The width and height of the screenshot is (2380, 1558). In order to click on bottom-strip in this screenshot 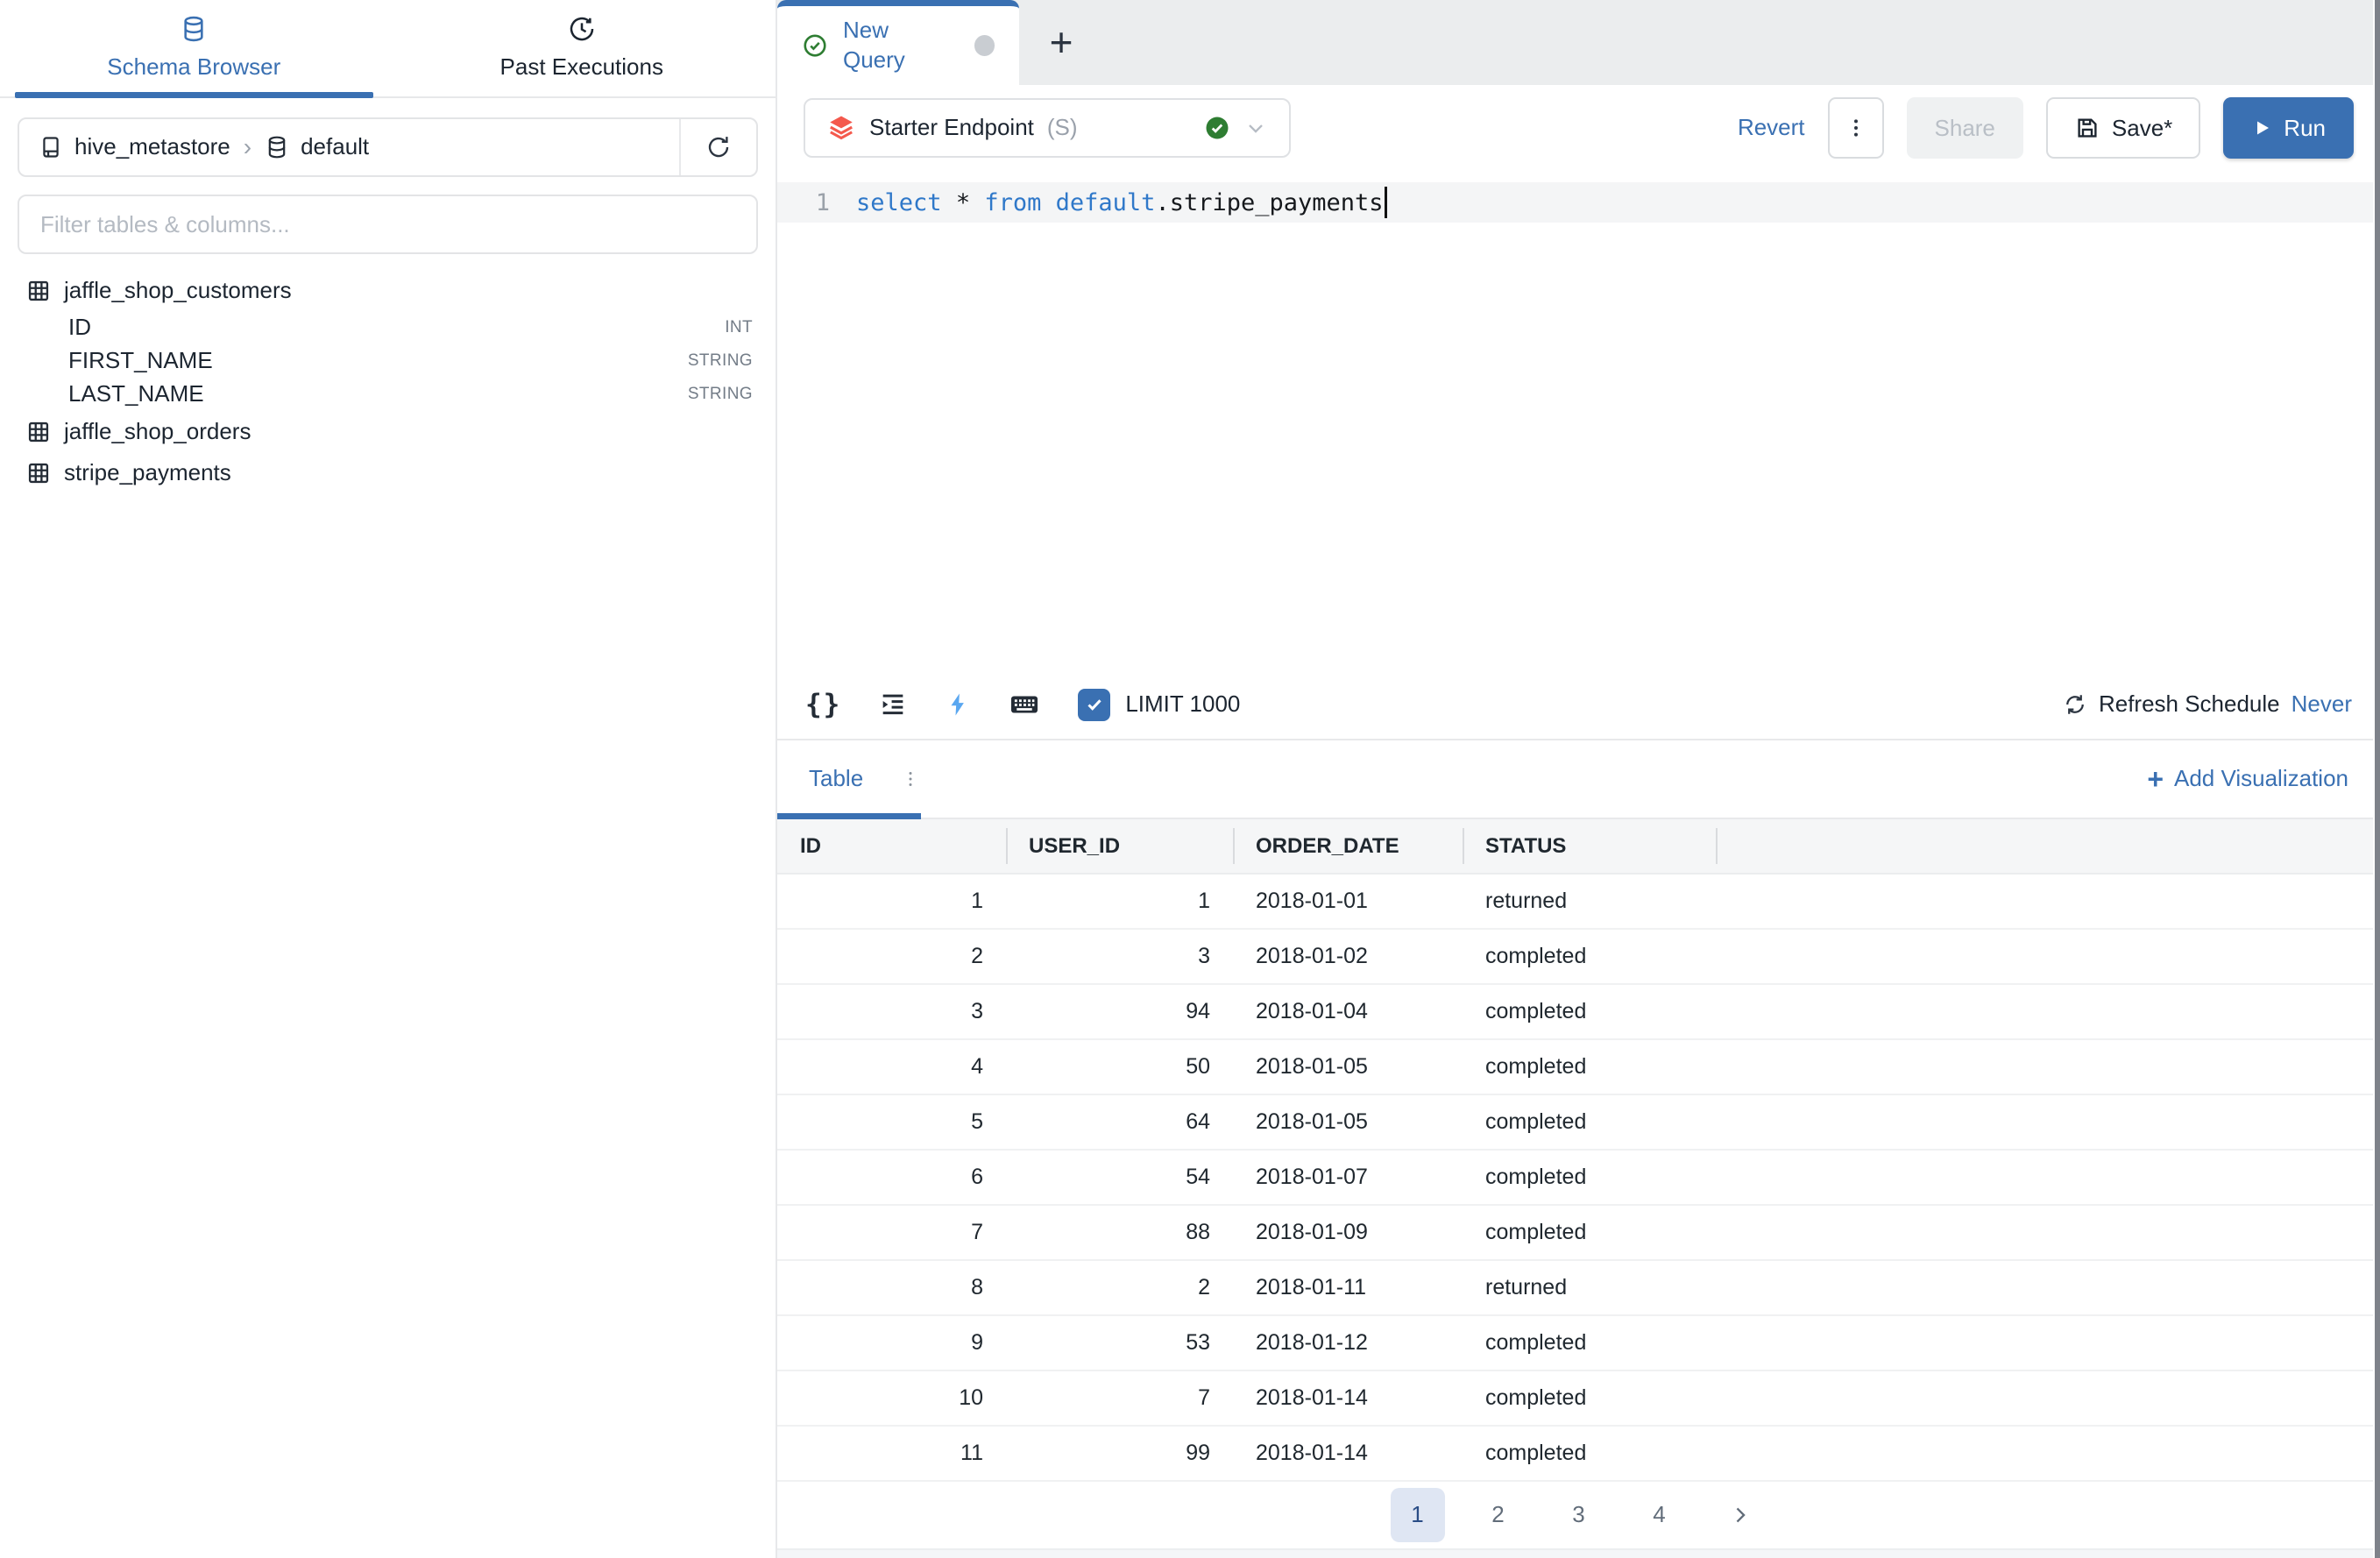, I will do `click(1578, 1553)`.